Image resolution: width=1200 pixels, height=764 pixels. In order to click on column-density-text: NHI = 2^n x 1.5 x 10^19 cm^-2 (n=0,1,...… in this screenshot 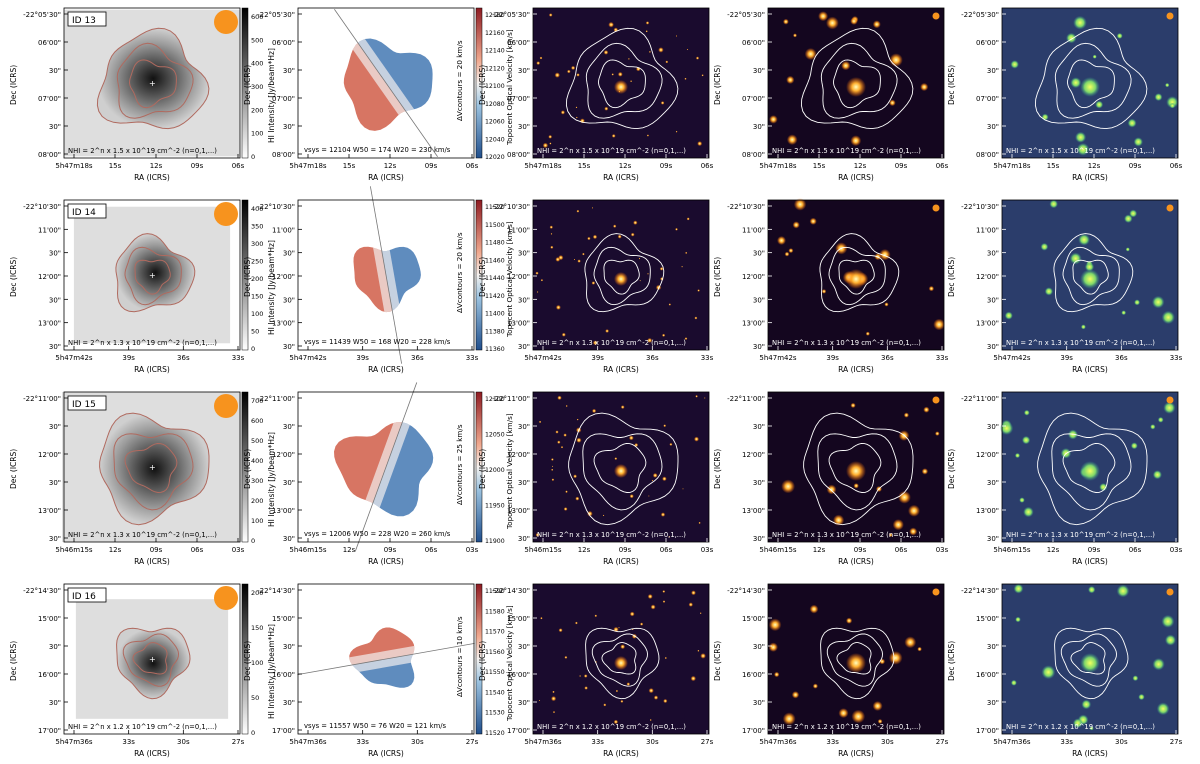, I will do `click(142, 151)`.